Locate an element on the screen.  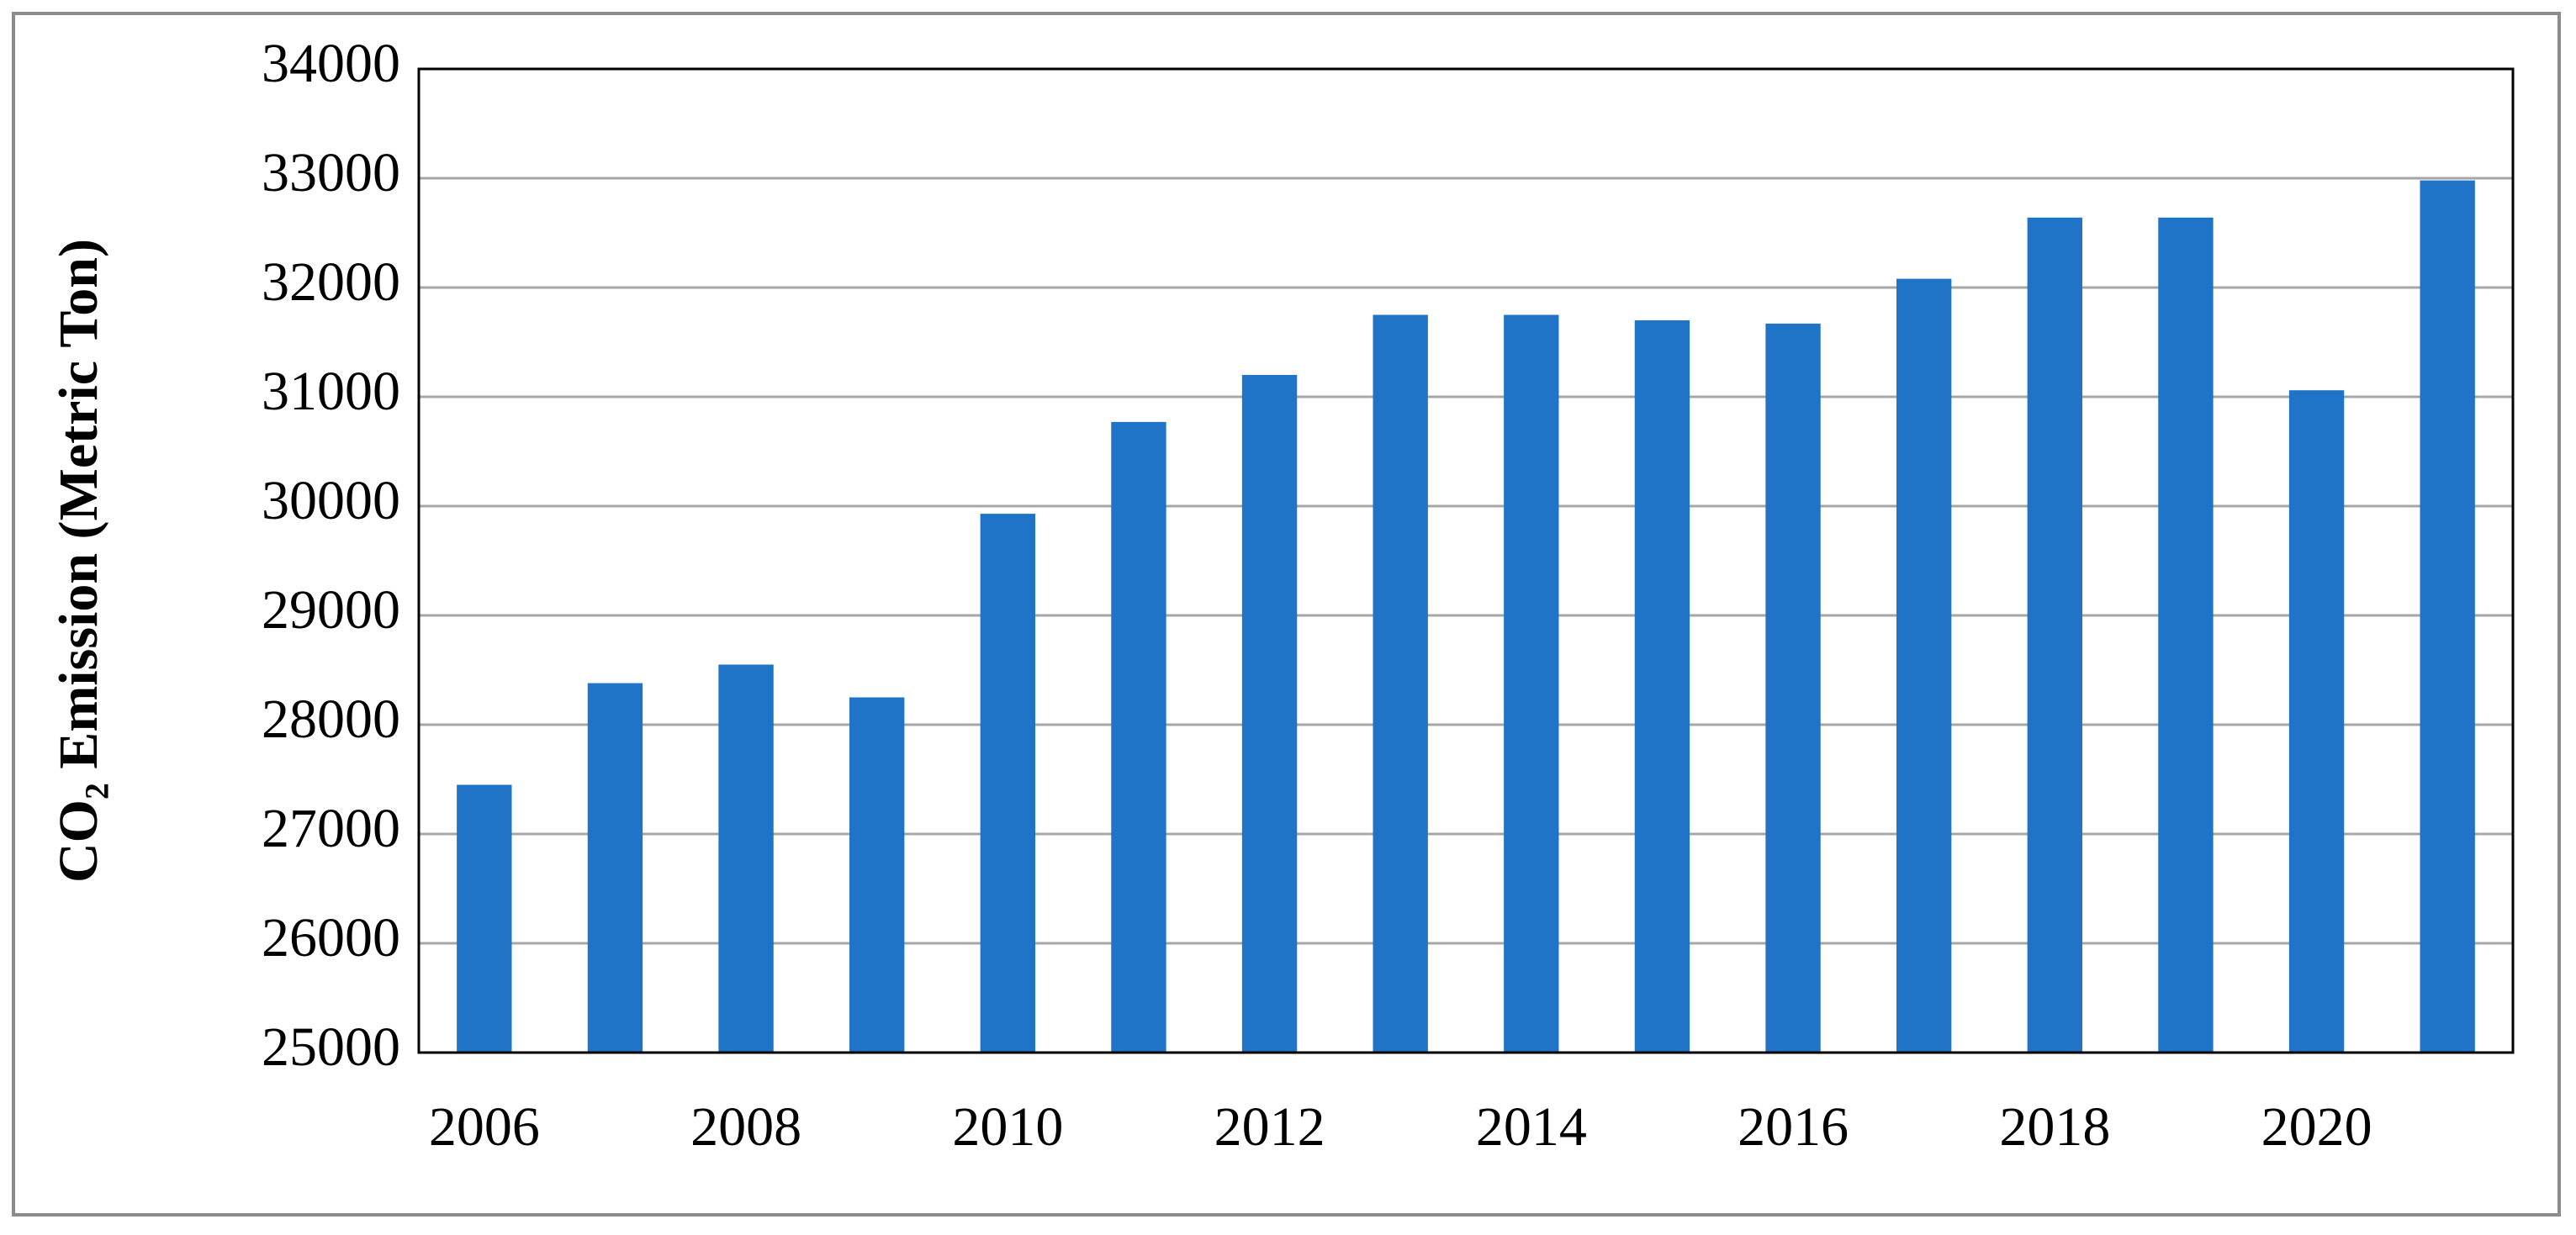
y-axis-label: CO₂ Emission (Metric Ton) is located at coordinates (78, 561).